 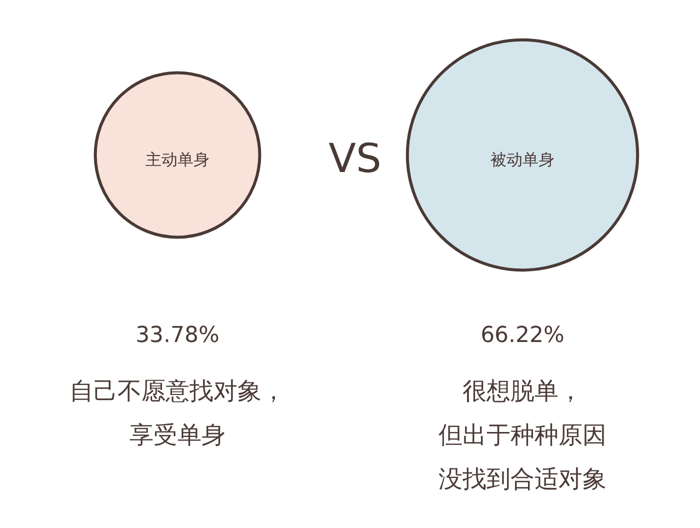 I want to click on data-label: 33.78%, so click(x=178, y=335).